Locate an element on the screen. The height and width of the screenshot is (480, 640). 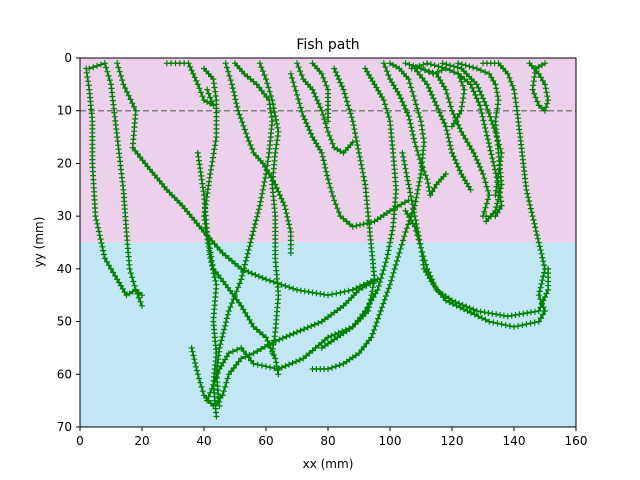
x-tick-label: 100 is located at coordinates (390, 441).